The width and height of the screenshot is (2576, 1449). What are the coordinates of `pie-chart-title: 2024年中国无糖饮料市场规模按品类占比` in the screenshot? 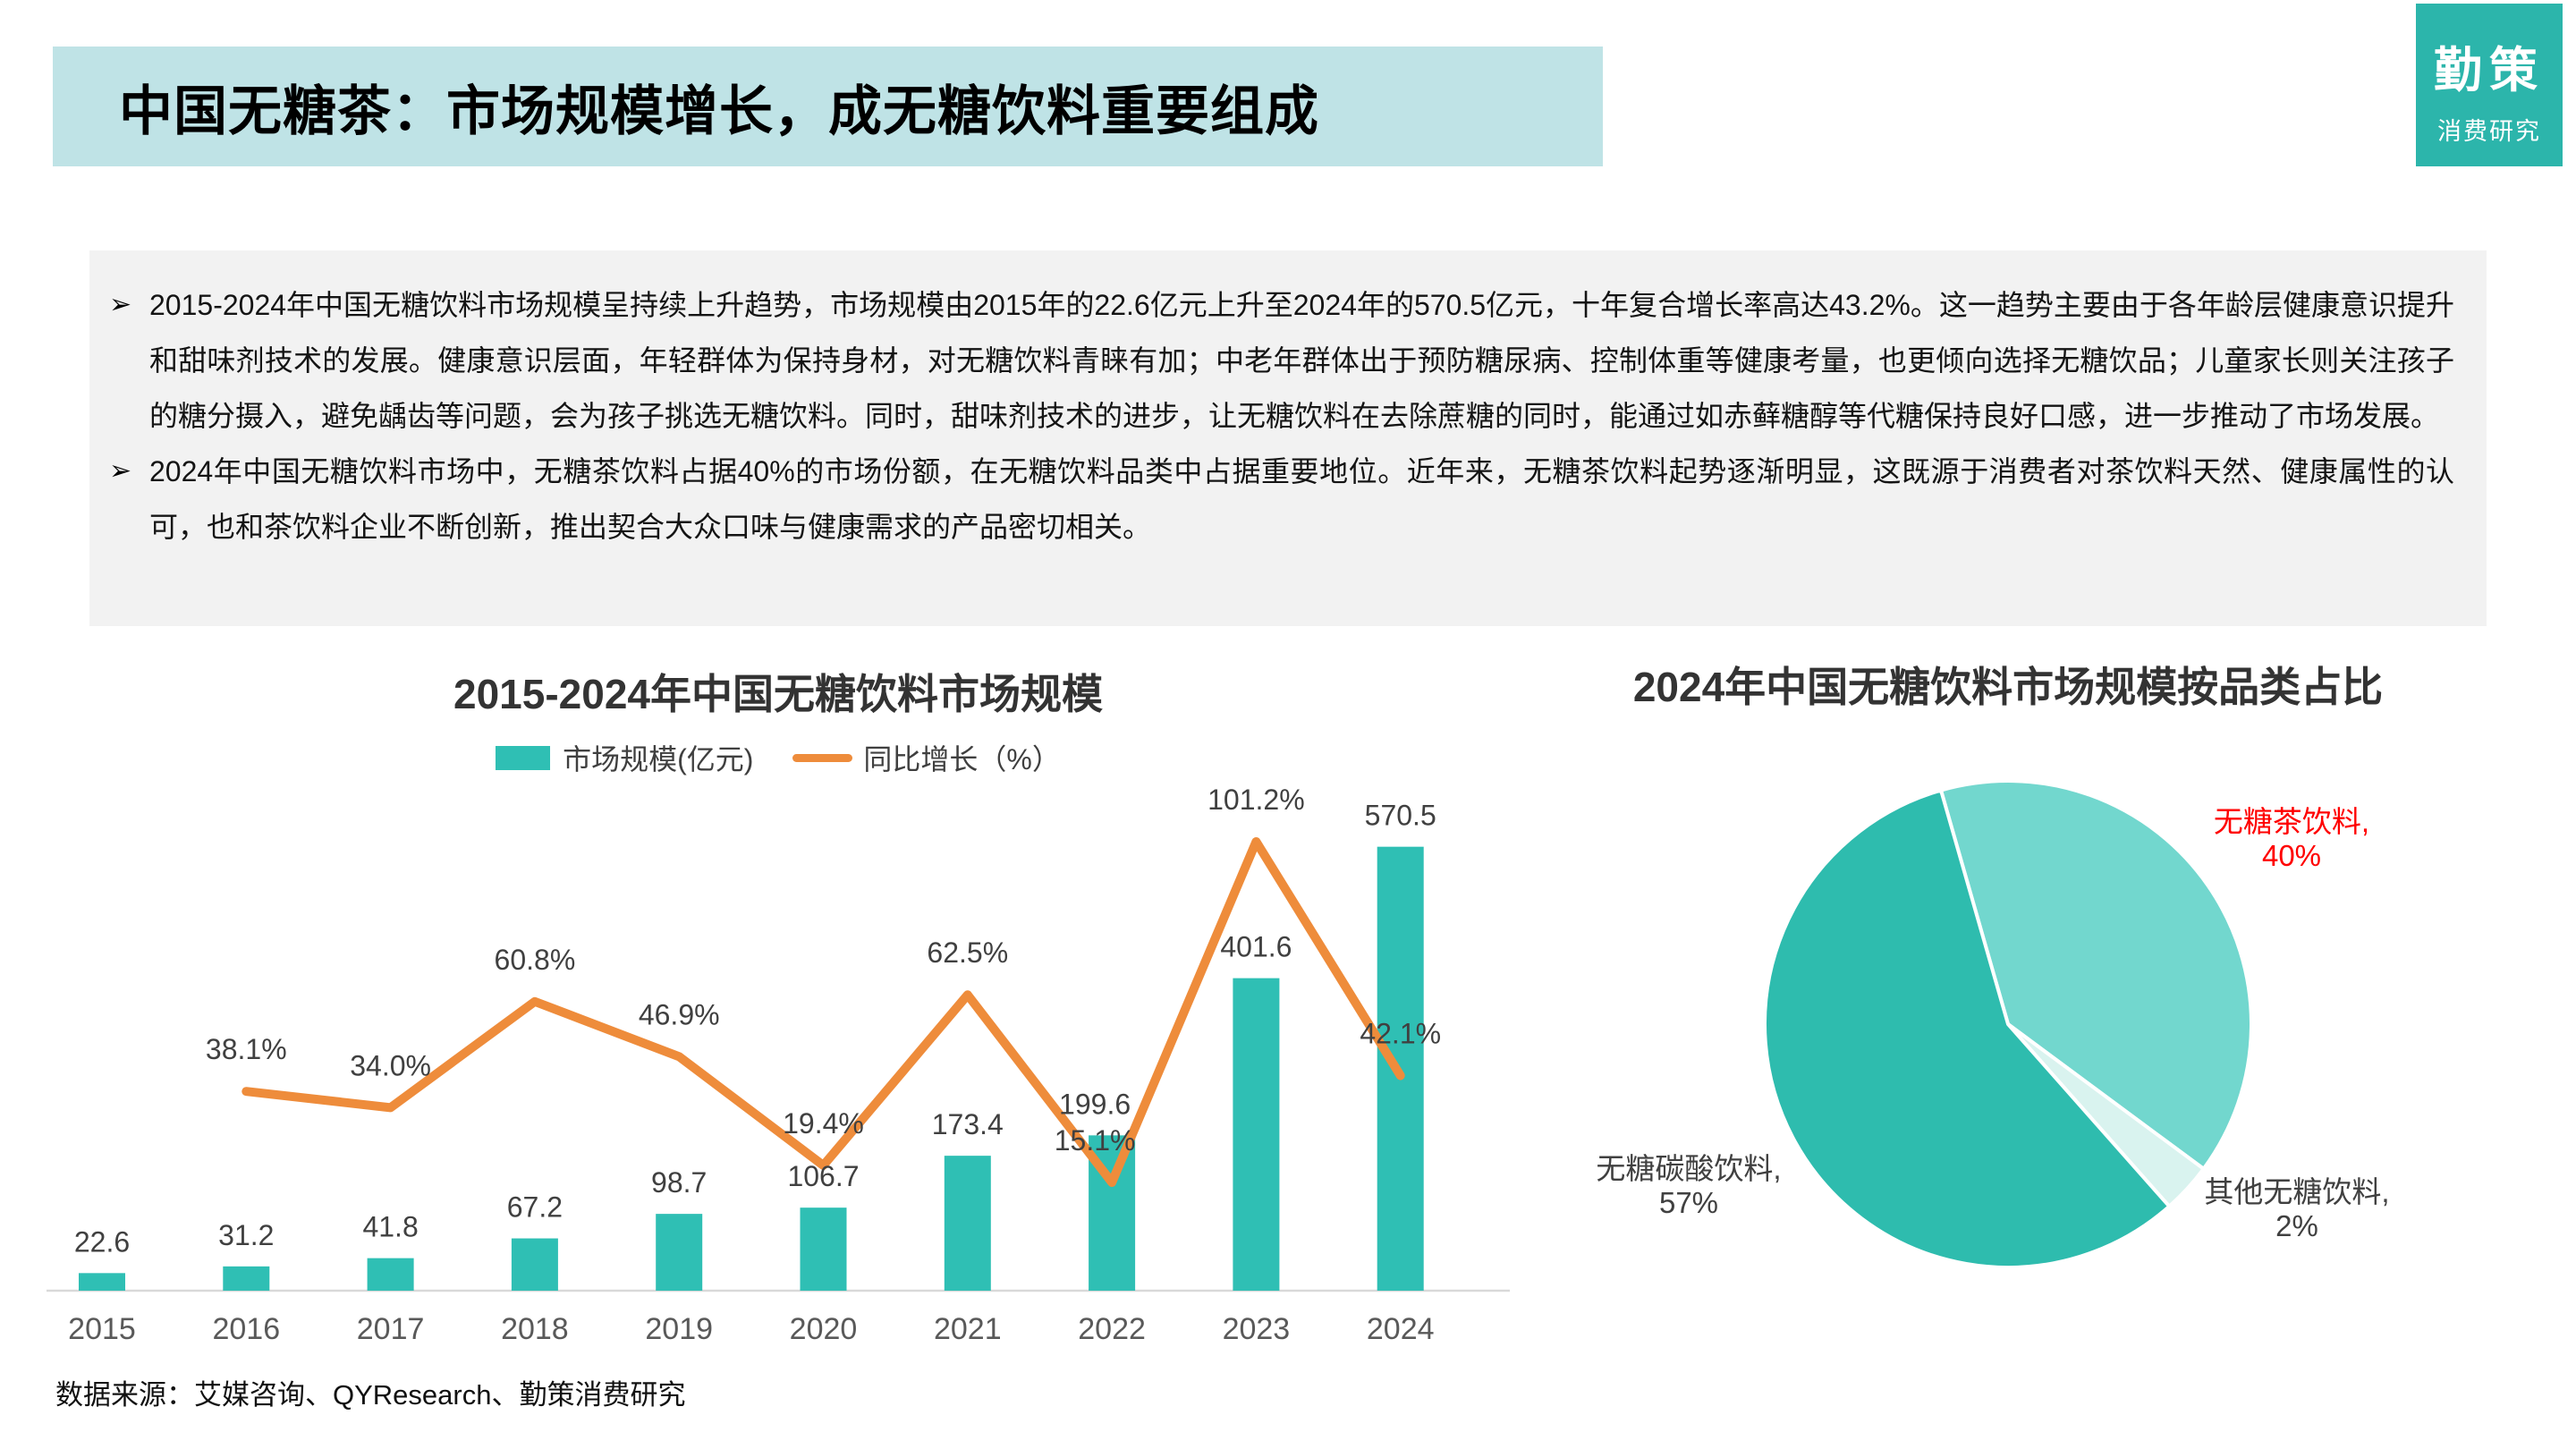 It's located at (2008, 687).